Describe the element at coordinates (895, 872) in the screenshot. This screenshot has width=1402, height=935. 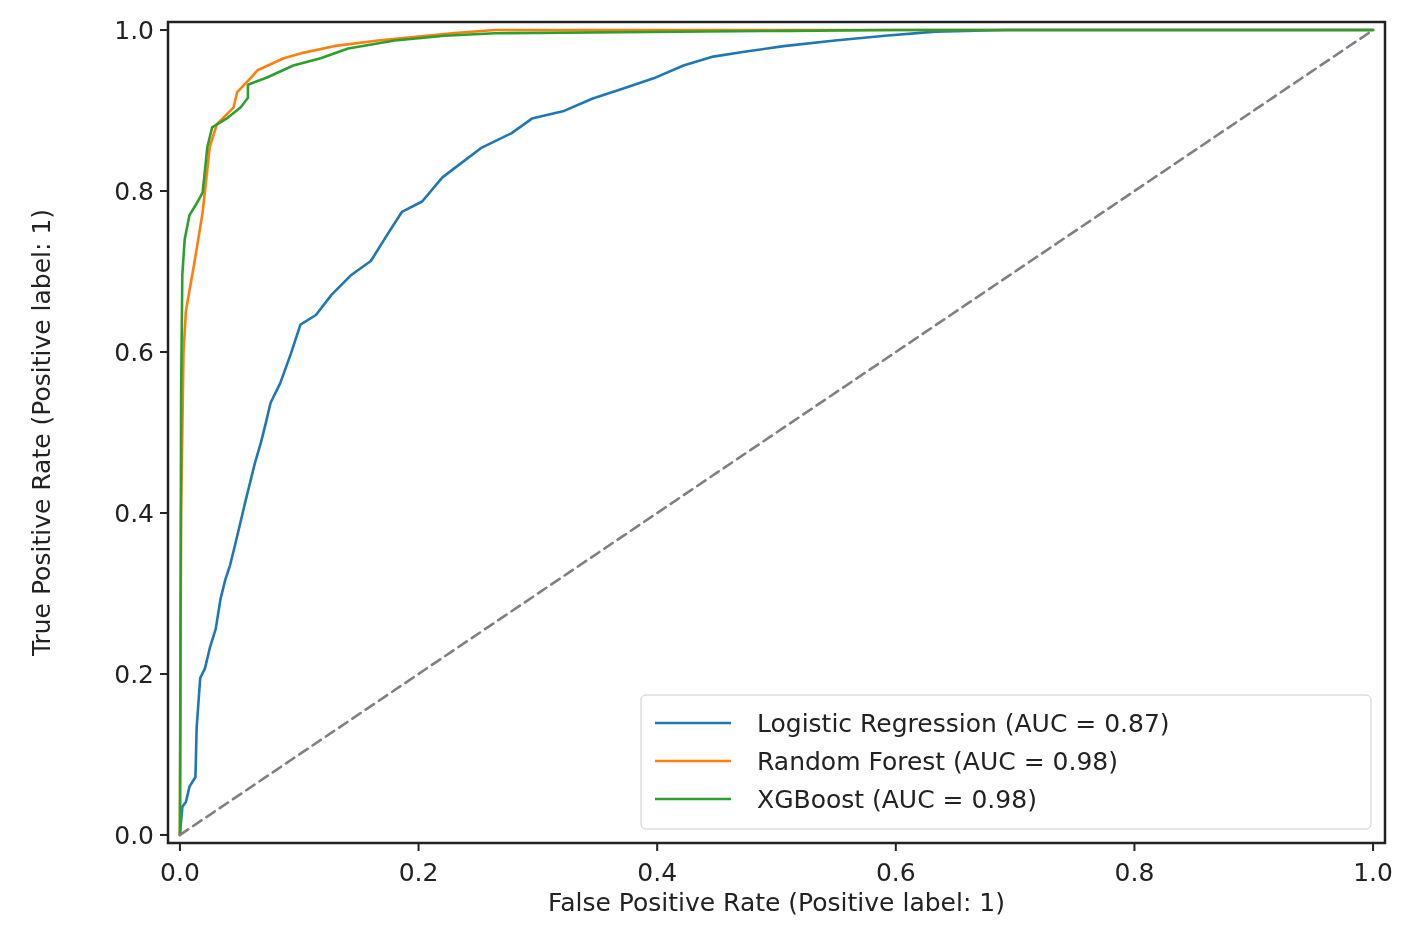
I see `x-tick-label: 0.6` at that location.